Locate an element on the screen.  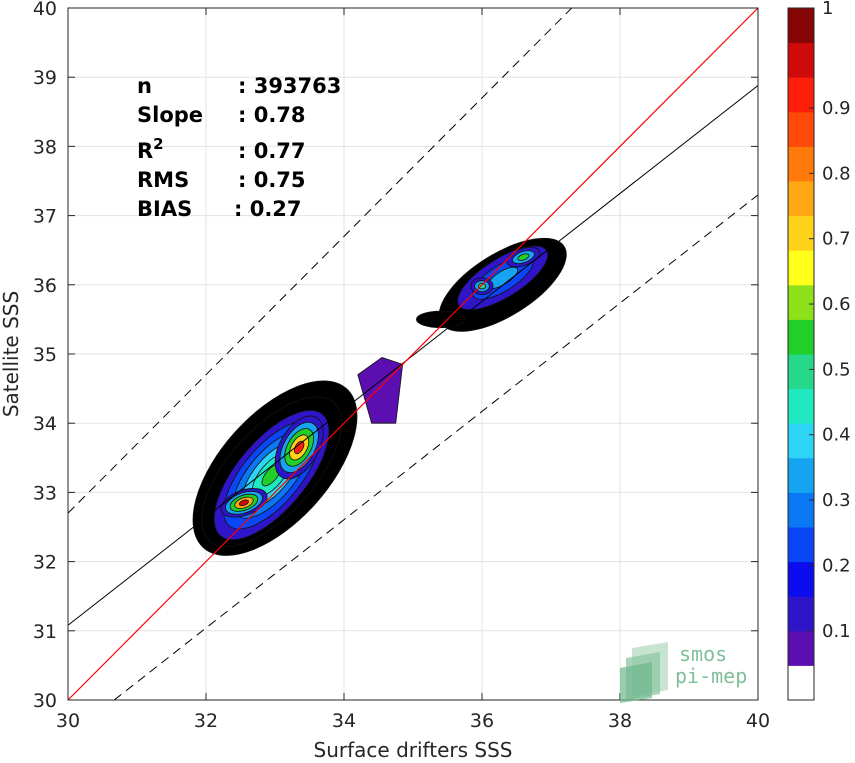
colorbar-tick-label: 0.2 is located at coordinates (836, 565).